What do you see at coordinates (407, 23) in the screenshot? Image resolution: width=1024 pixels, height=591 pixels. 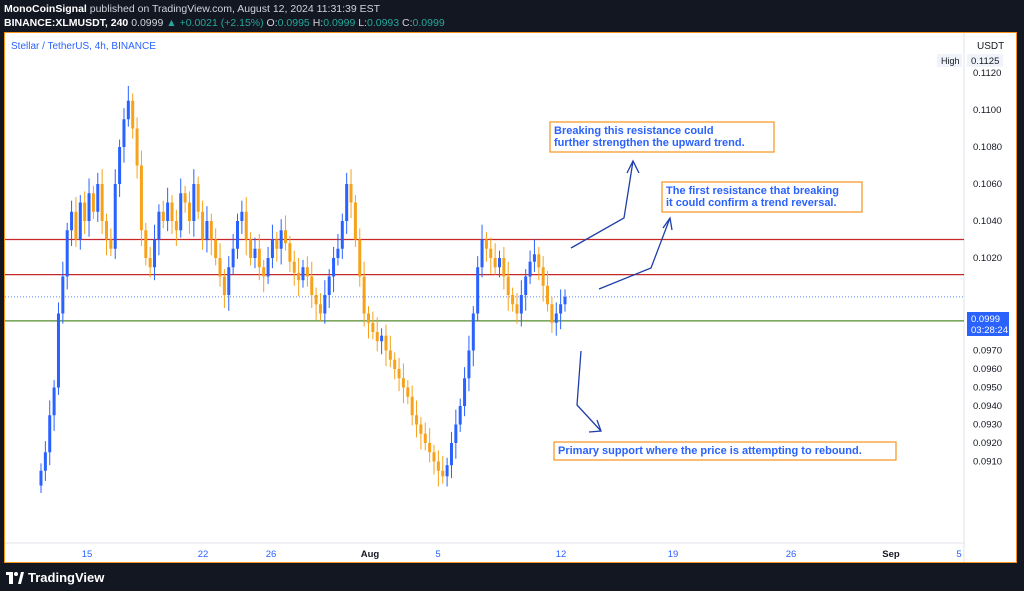 I see `ohlc-c-key: C:` at bounding box center [407, 23].